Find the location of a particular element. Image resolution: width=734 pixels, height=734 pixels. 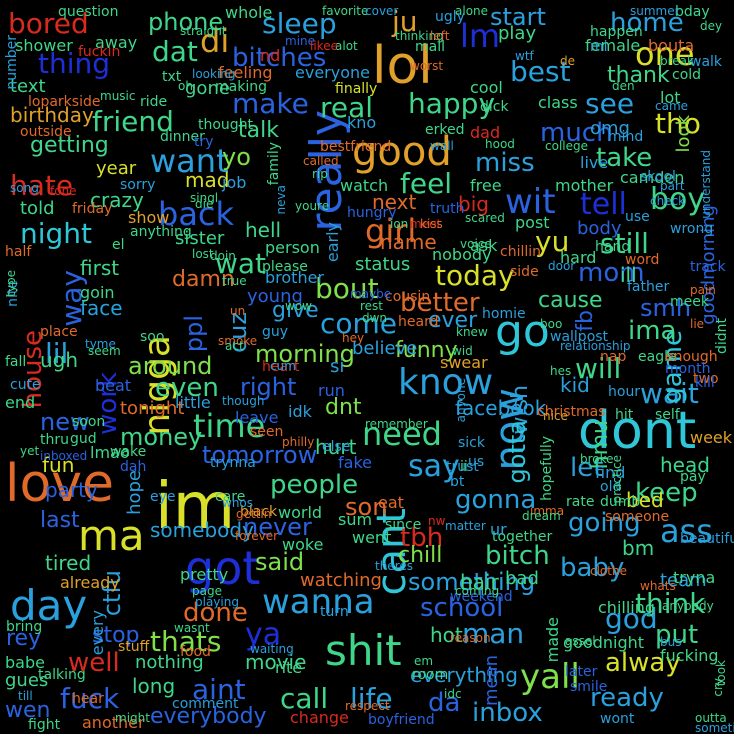

cloud-word: favorite is located at coordinates (345, 11).